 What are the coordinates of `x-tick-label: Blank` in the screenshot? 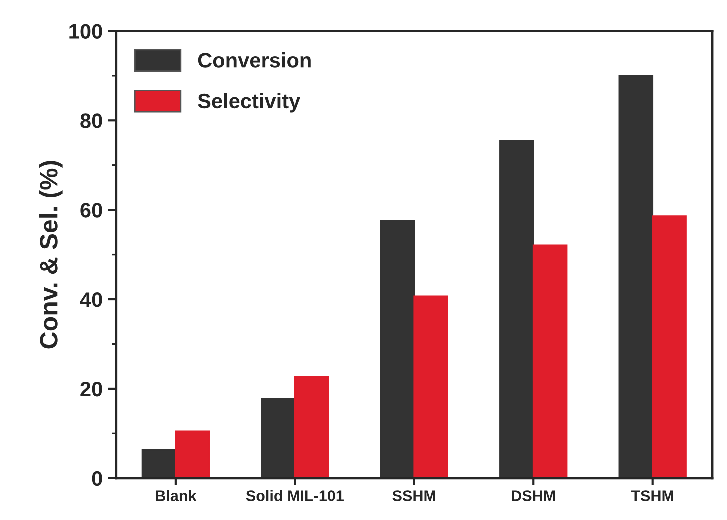 It's located at (176, 496).